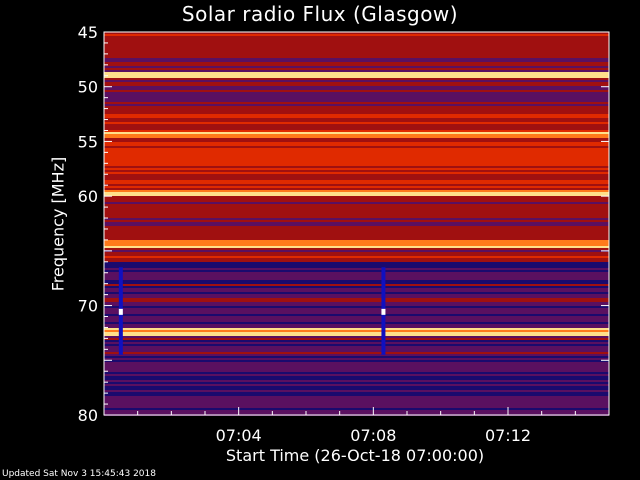 The image size is (640, 480). What do you see at coordinates (88, 306) in the screenshot?
I see `y-tick-label: 70` at bounding box center [88, 306].